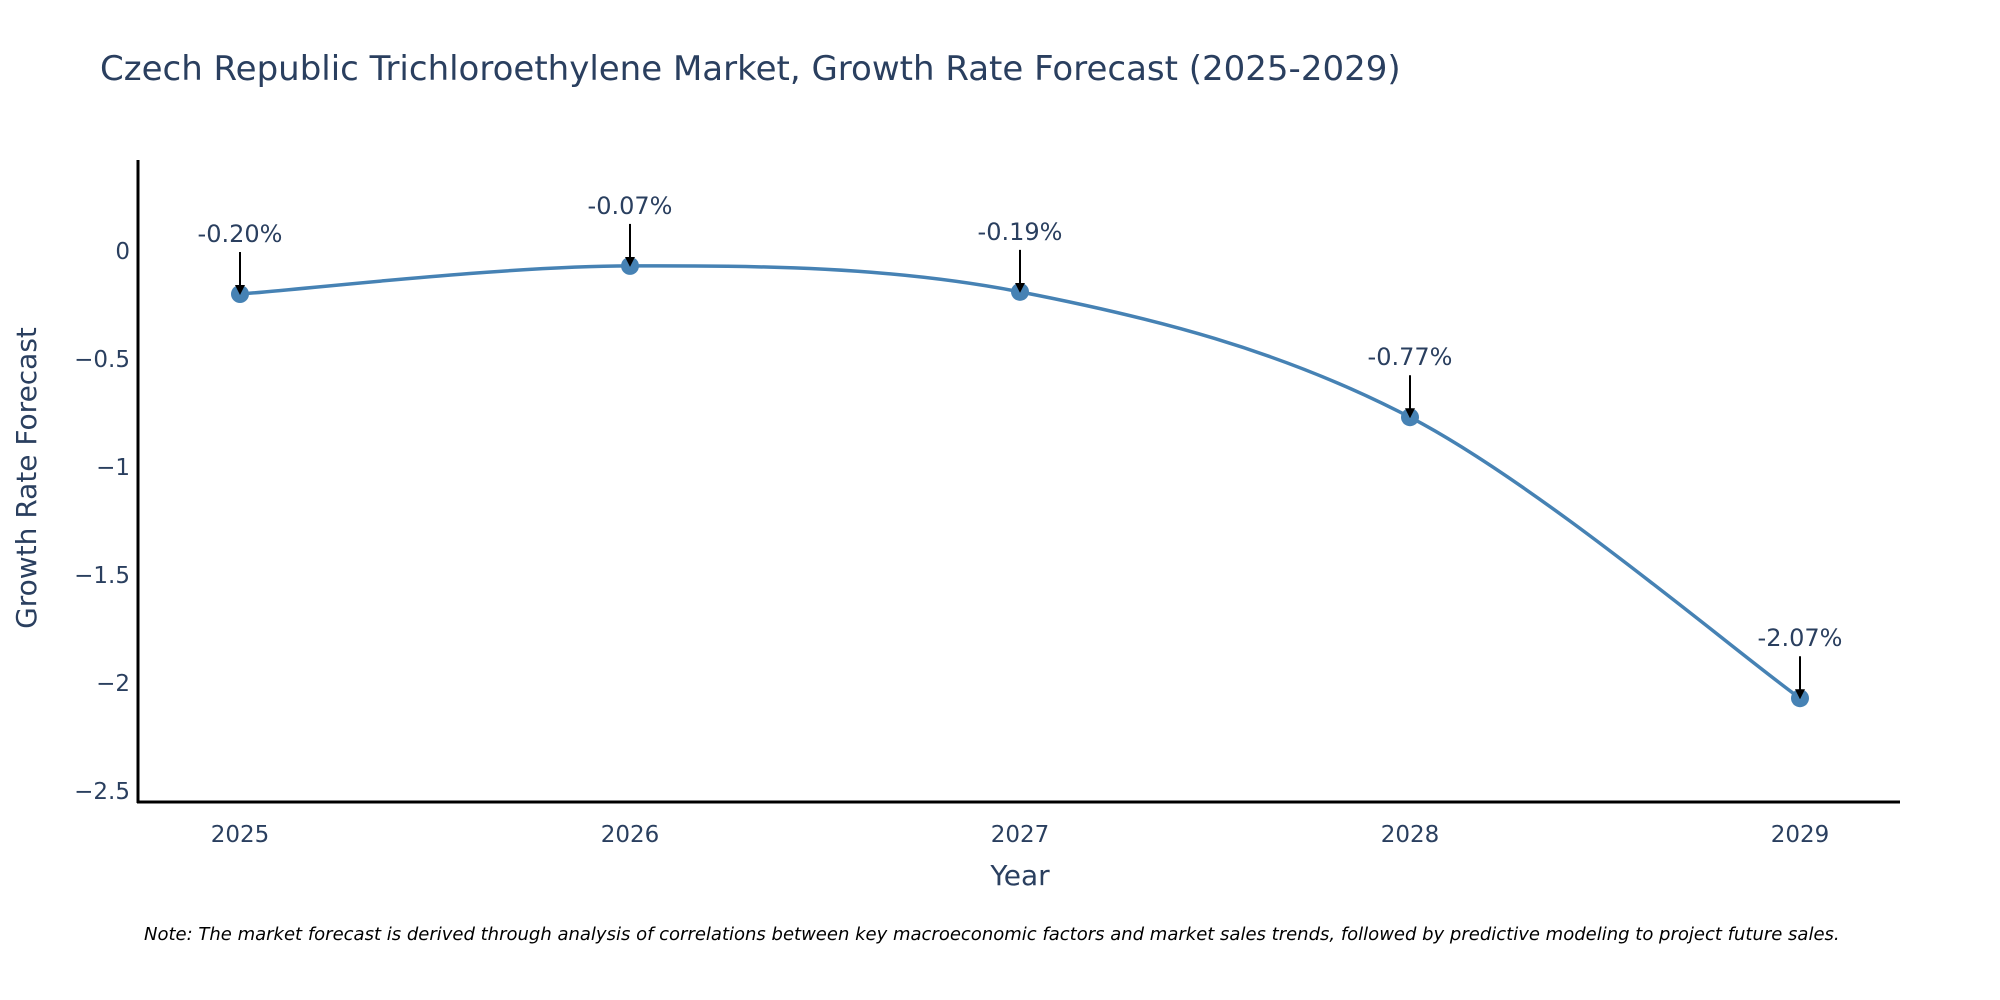 The image size is (2000, 1000). What do you see at coordinates (630, 835) in the screenshot?
I see `x-tick-label: 2026` at bounding box center [630, 835].